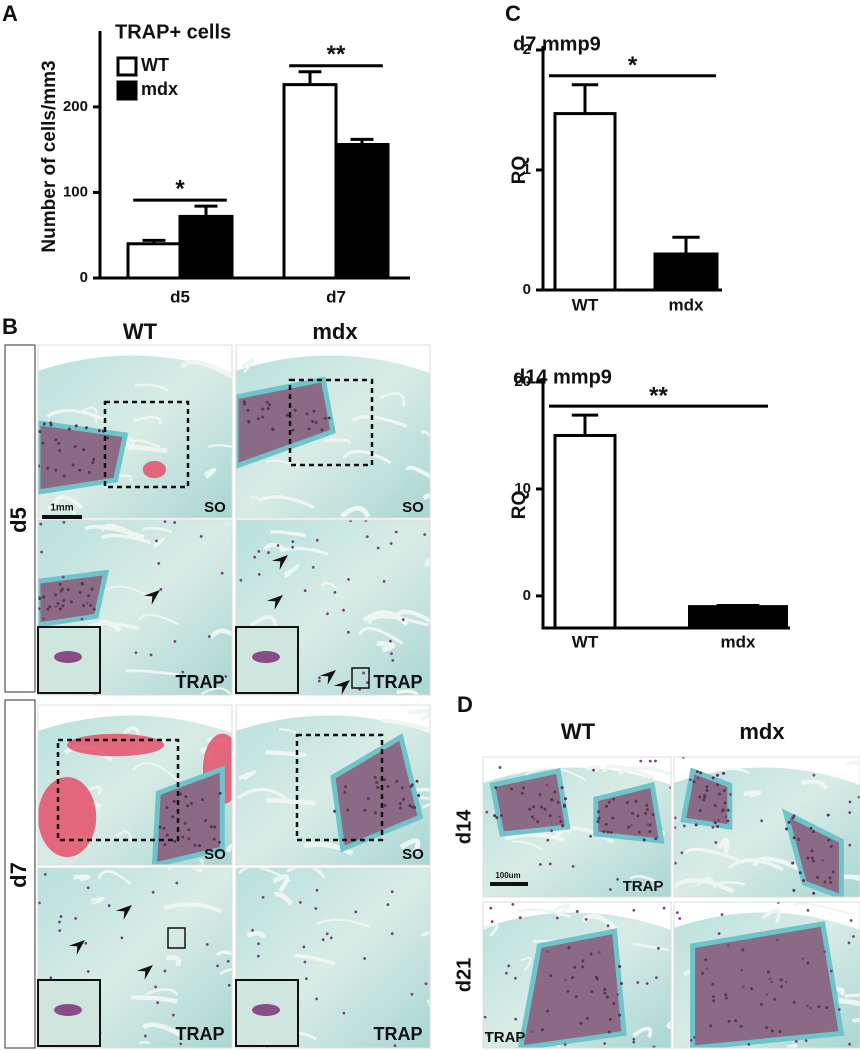  I want to click on x-tick-label: WT, so click(585, 641).